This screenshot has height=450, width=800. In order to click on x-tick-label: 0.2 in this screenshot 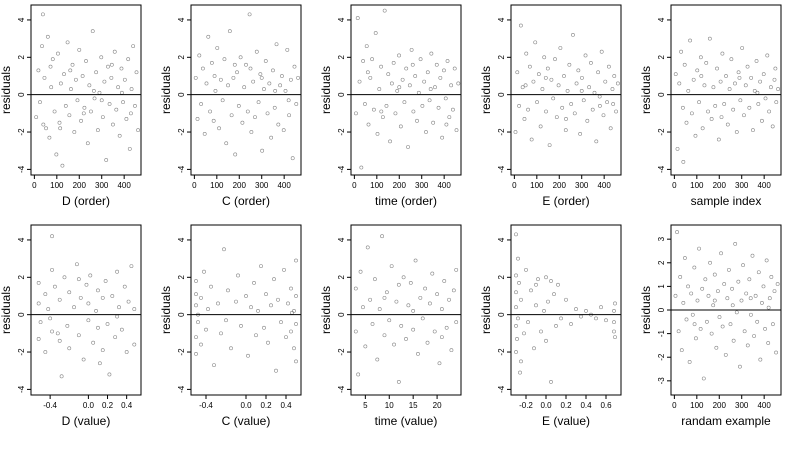, I will do `click(266, 405)`.